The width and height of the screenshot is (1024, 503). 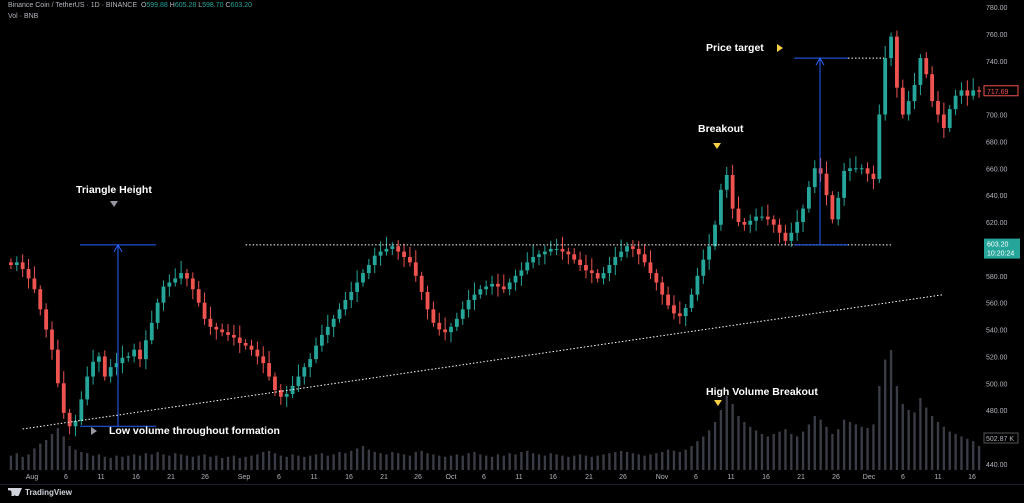 I want to click on tradingview-logo: TradingView, so click(x=40, y=492).